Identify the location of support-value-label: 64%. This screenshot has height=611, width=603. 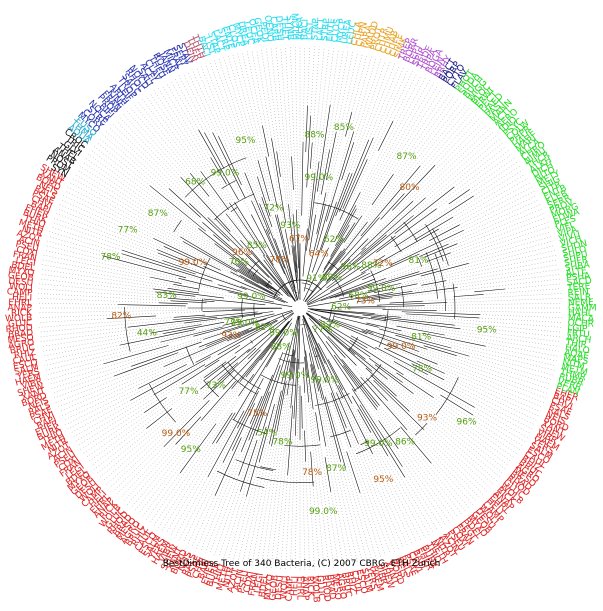
(319, 255).